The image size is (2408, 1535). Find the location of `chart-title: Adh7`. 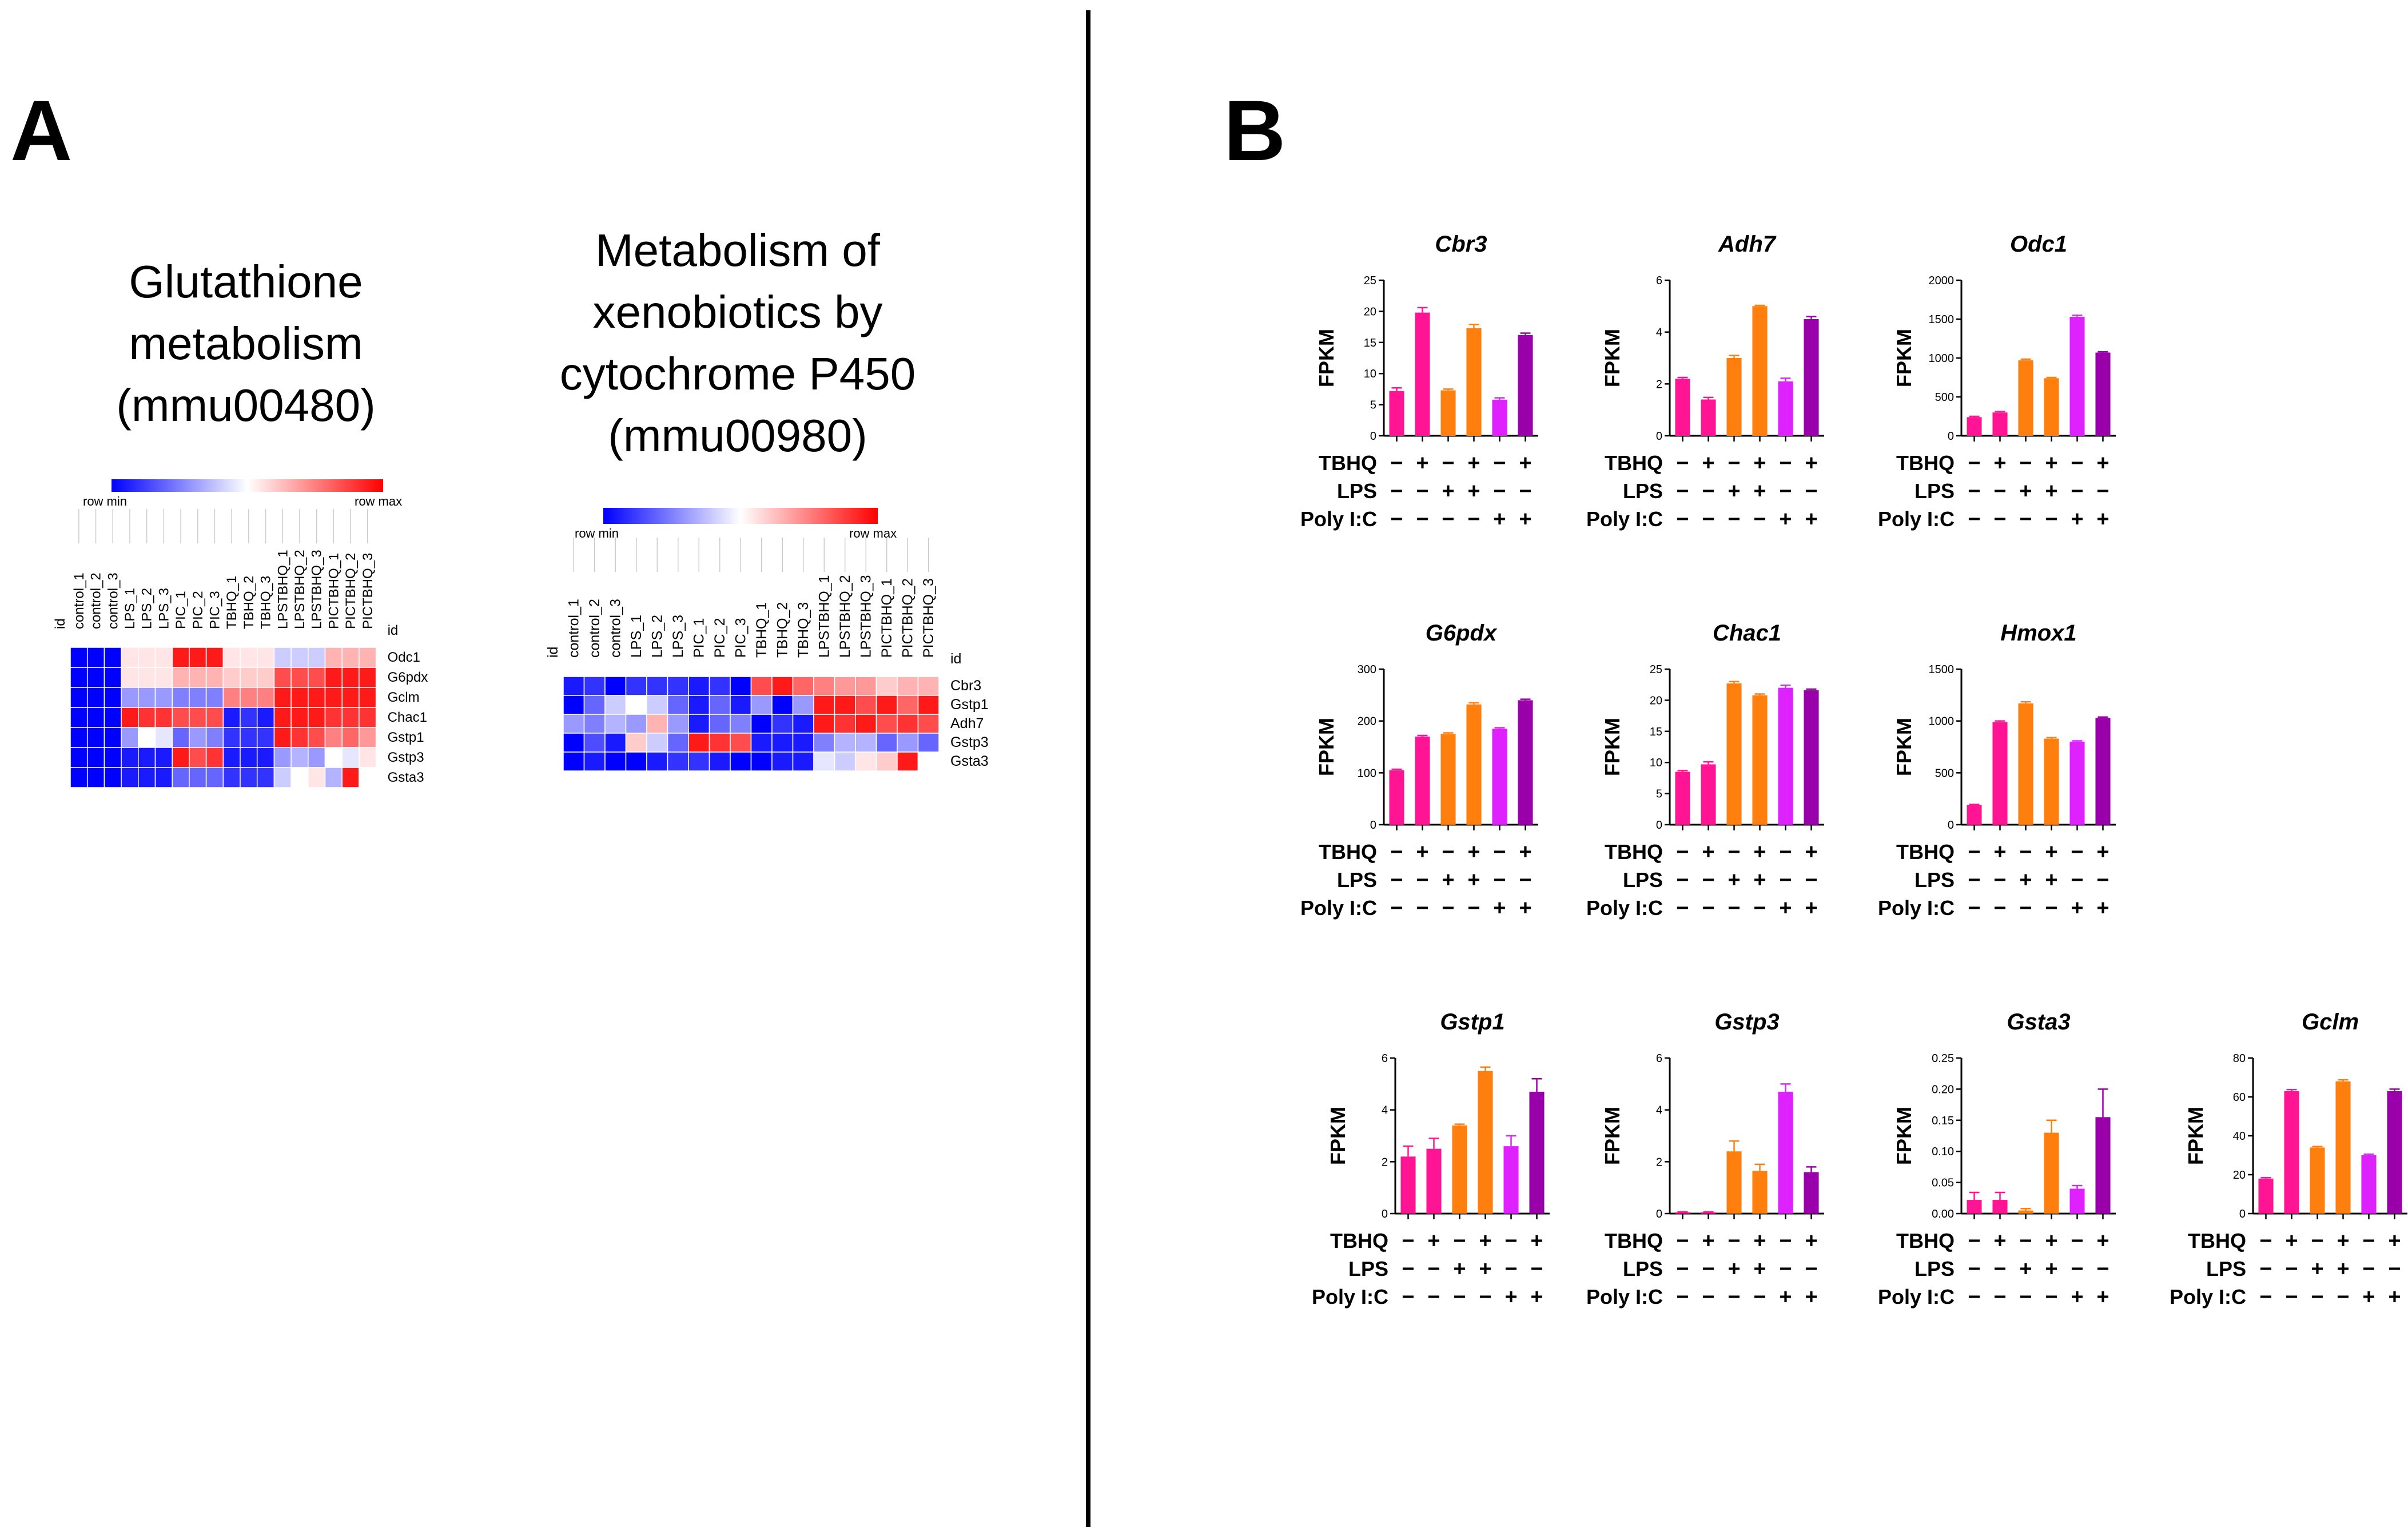

chart-title: Adh7 is located at coordinates (1747, 244).